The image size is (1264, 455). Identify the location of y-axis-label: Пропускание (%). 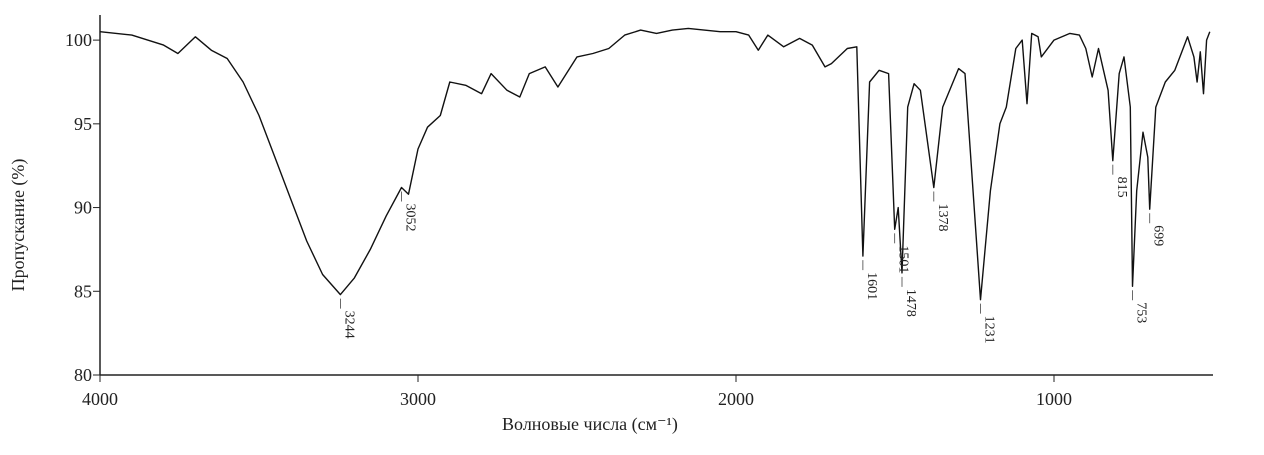
(18, 225).